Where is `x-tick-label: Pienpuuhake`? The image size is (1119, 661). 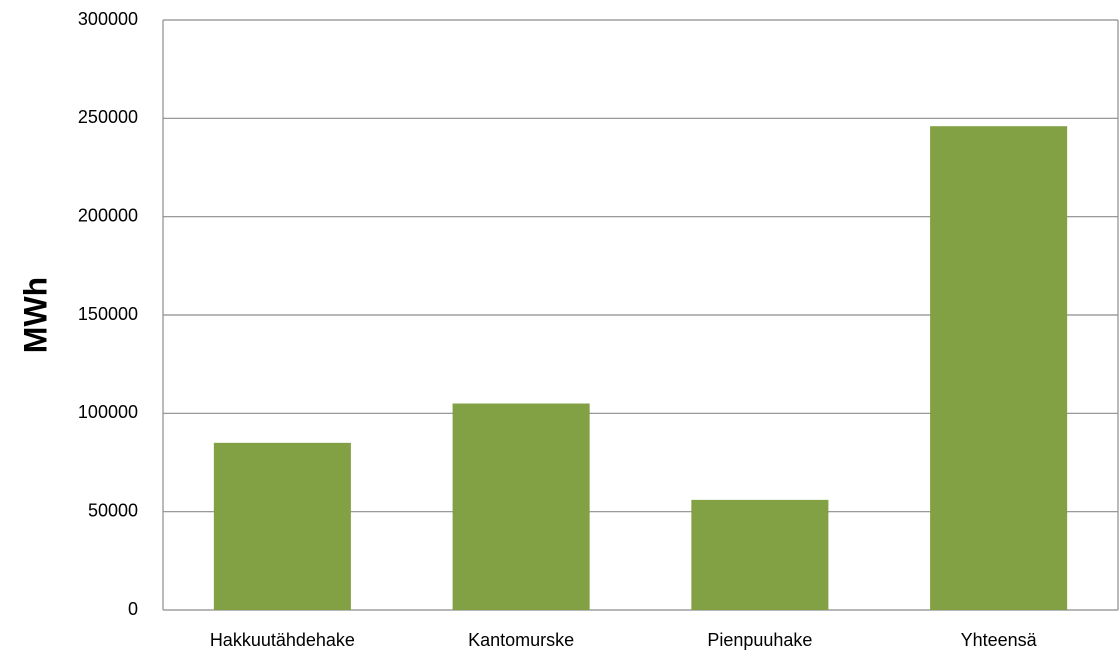 x-tick-label: Pienpuuhake is located at coordinates (759, 640).